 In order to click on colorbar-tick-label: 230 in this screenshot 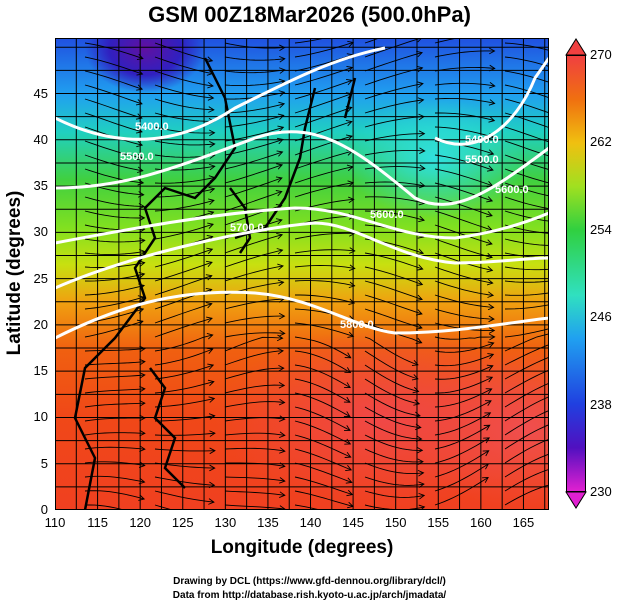, I will do `click(601, 491)`.